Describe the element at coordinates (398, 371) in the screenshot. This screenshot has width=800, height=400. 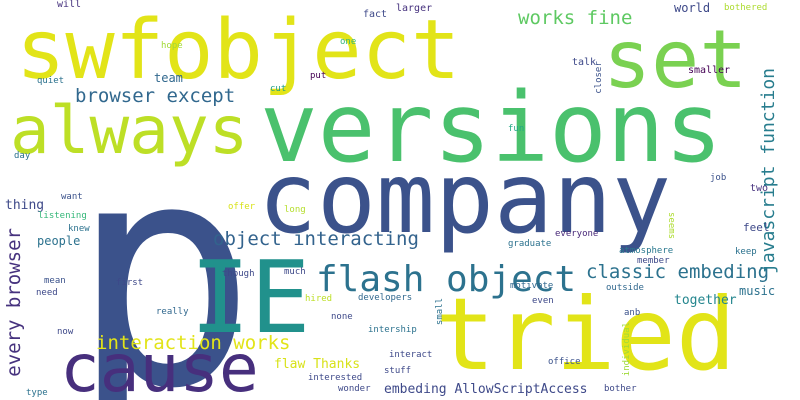
I see `word-cloud-word: stuff` at that location.